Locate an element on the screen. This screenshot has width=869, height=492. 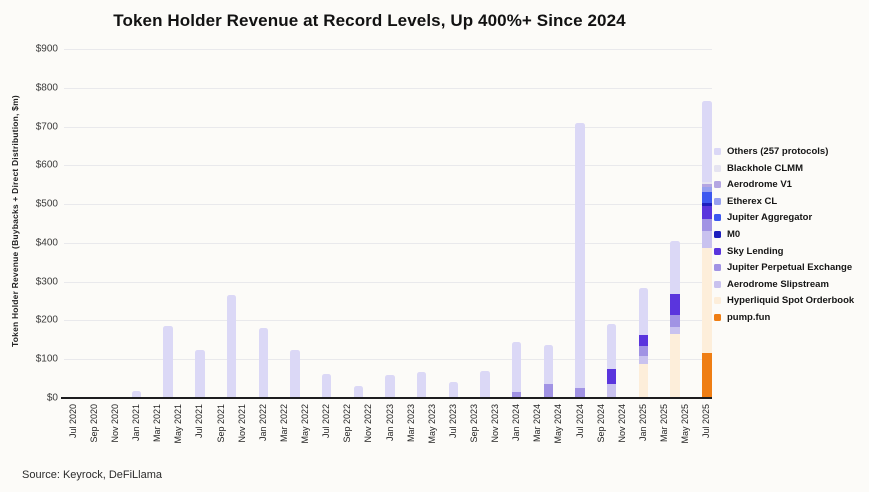
bar-segment-apr-2023-others is located at coordinates (421, 384).